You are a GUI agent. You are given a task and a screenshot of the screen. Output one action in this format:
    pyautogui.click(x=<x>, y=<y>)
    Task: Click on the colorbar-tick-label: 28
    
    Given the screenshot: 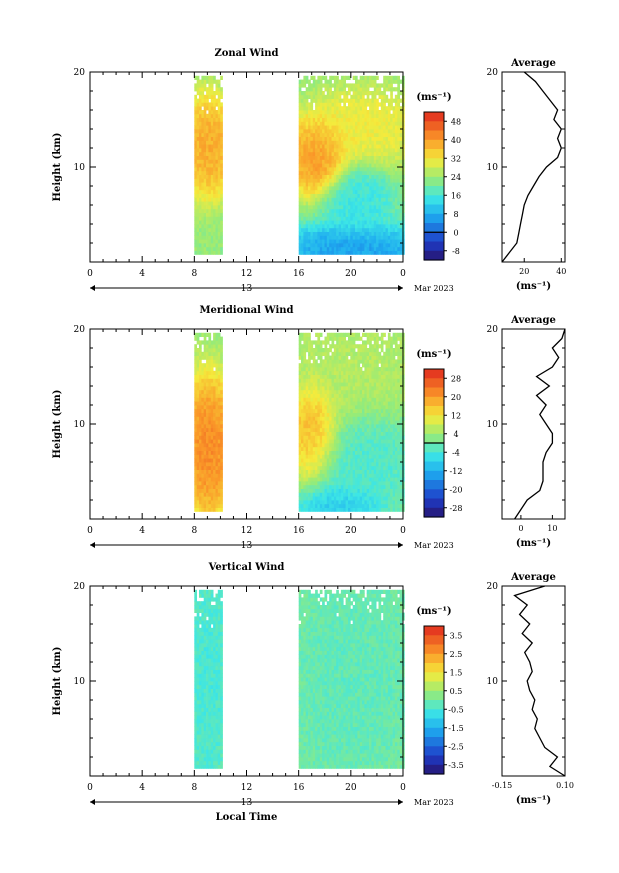 What is the action you would take?
    pyautogui.click(x=456, y=378)
    